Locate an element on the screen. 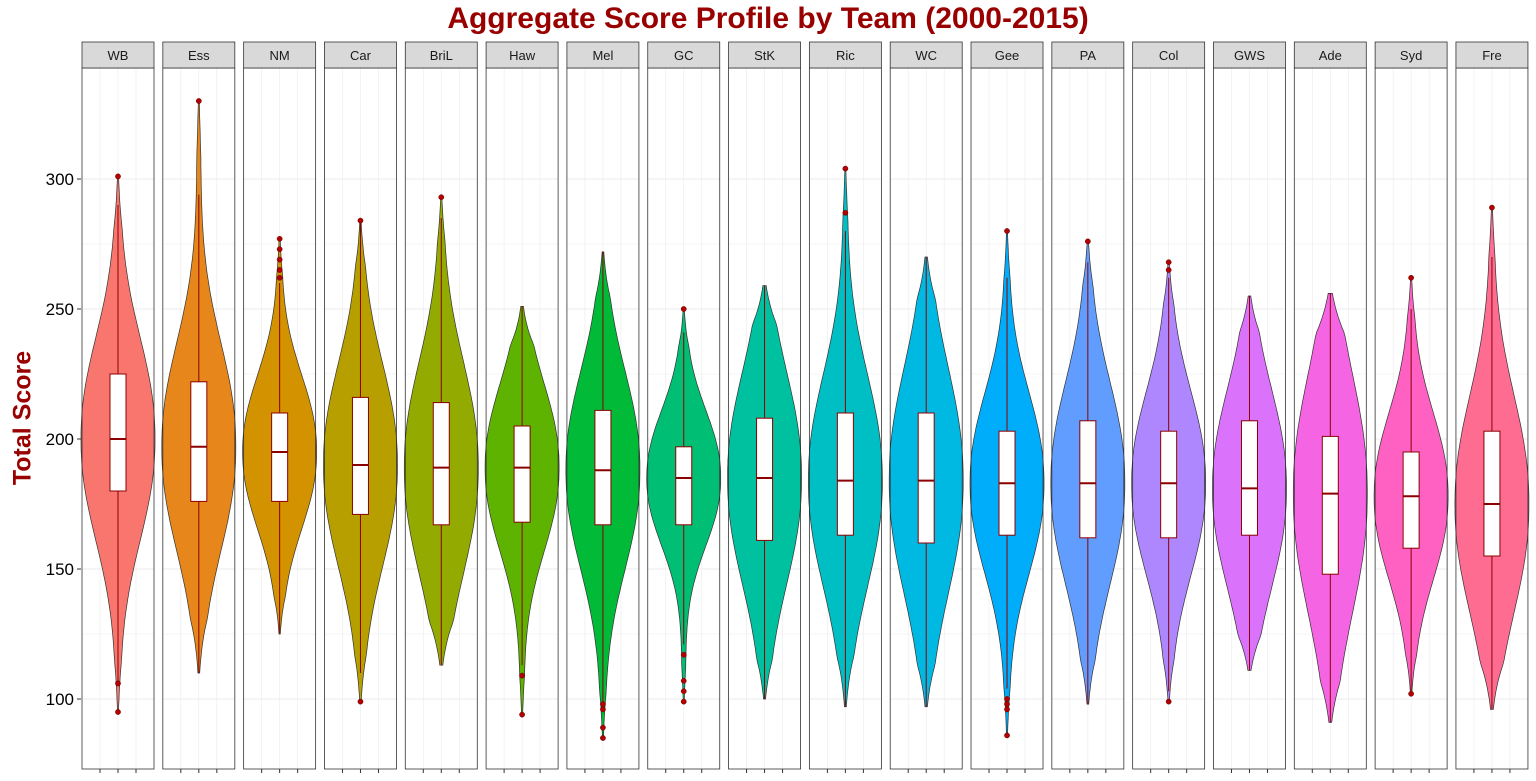 This screenshot has width=1536, height=781. facet-panel-Haw: Haw is located at coordinates (522, 407).